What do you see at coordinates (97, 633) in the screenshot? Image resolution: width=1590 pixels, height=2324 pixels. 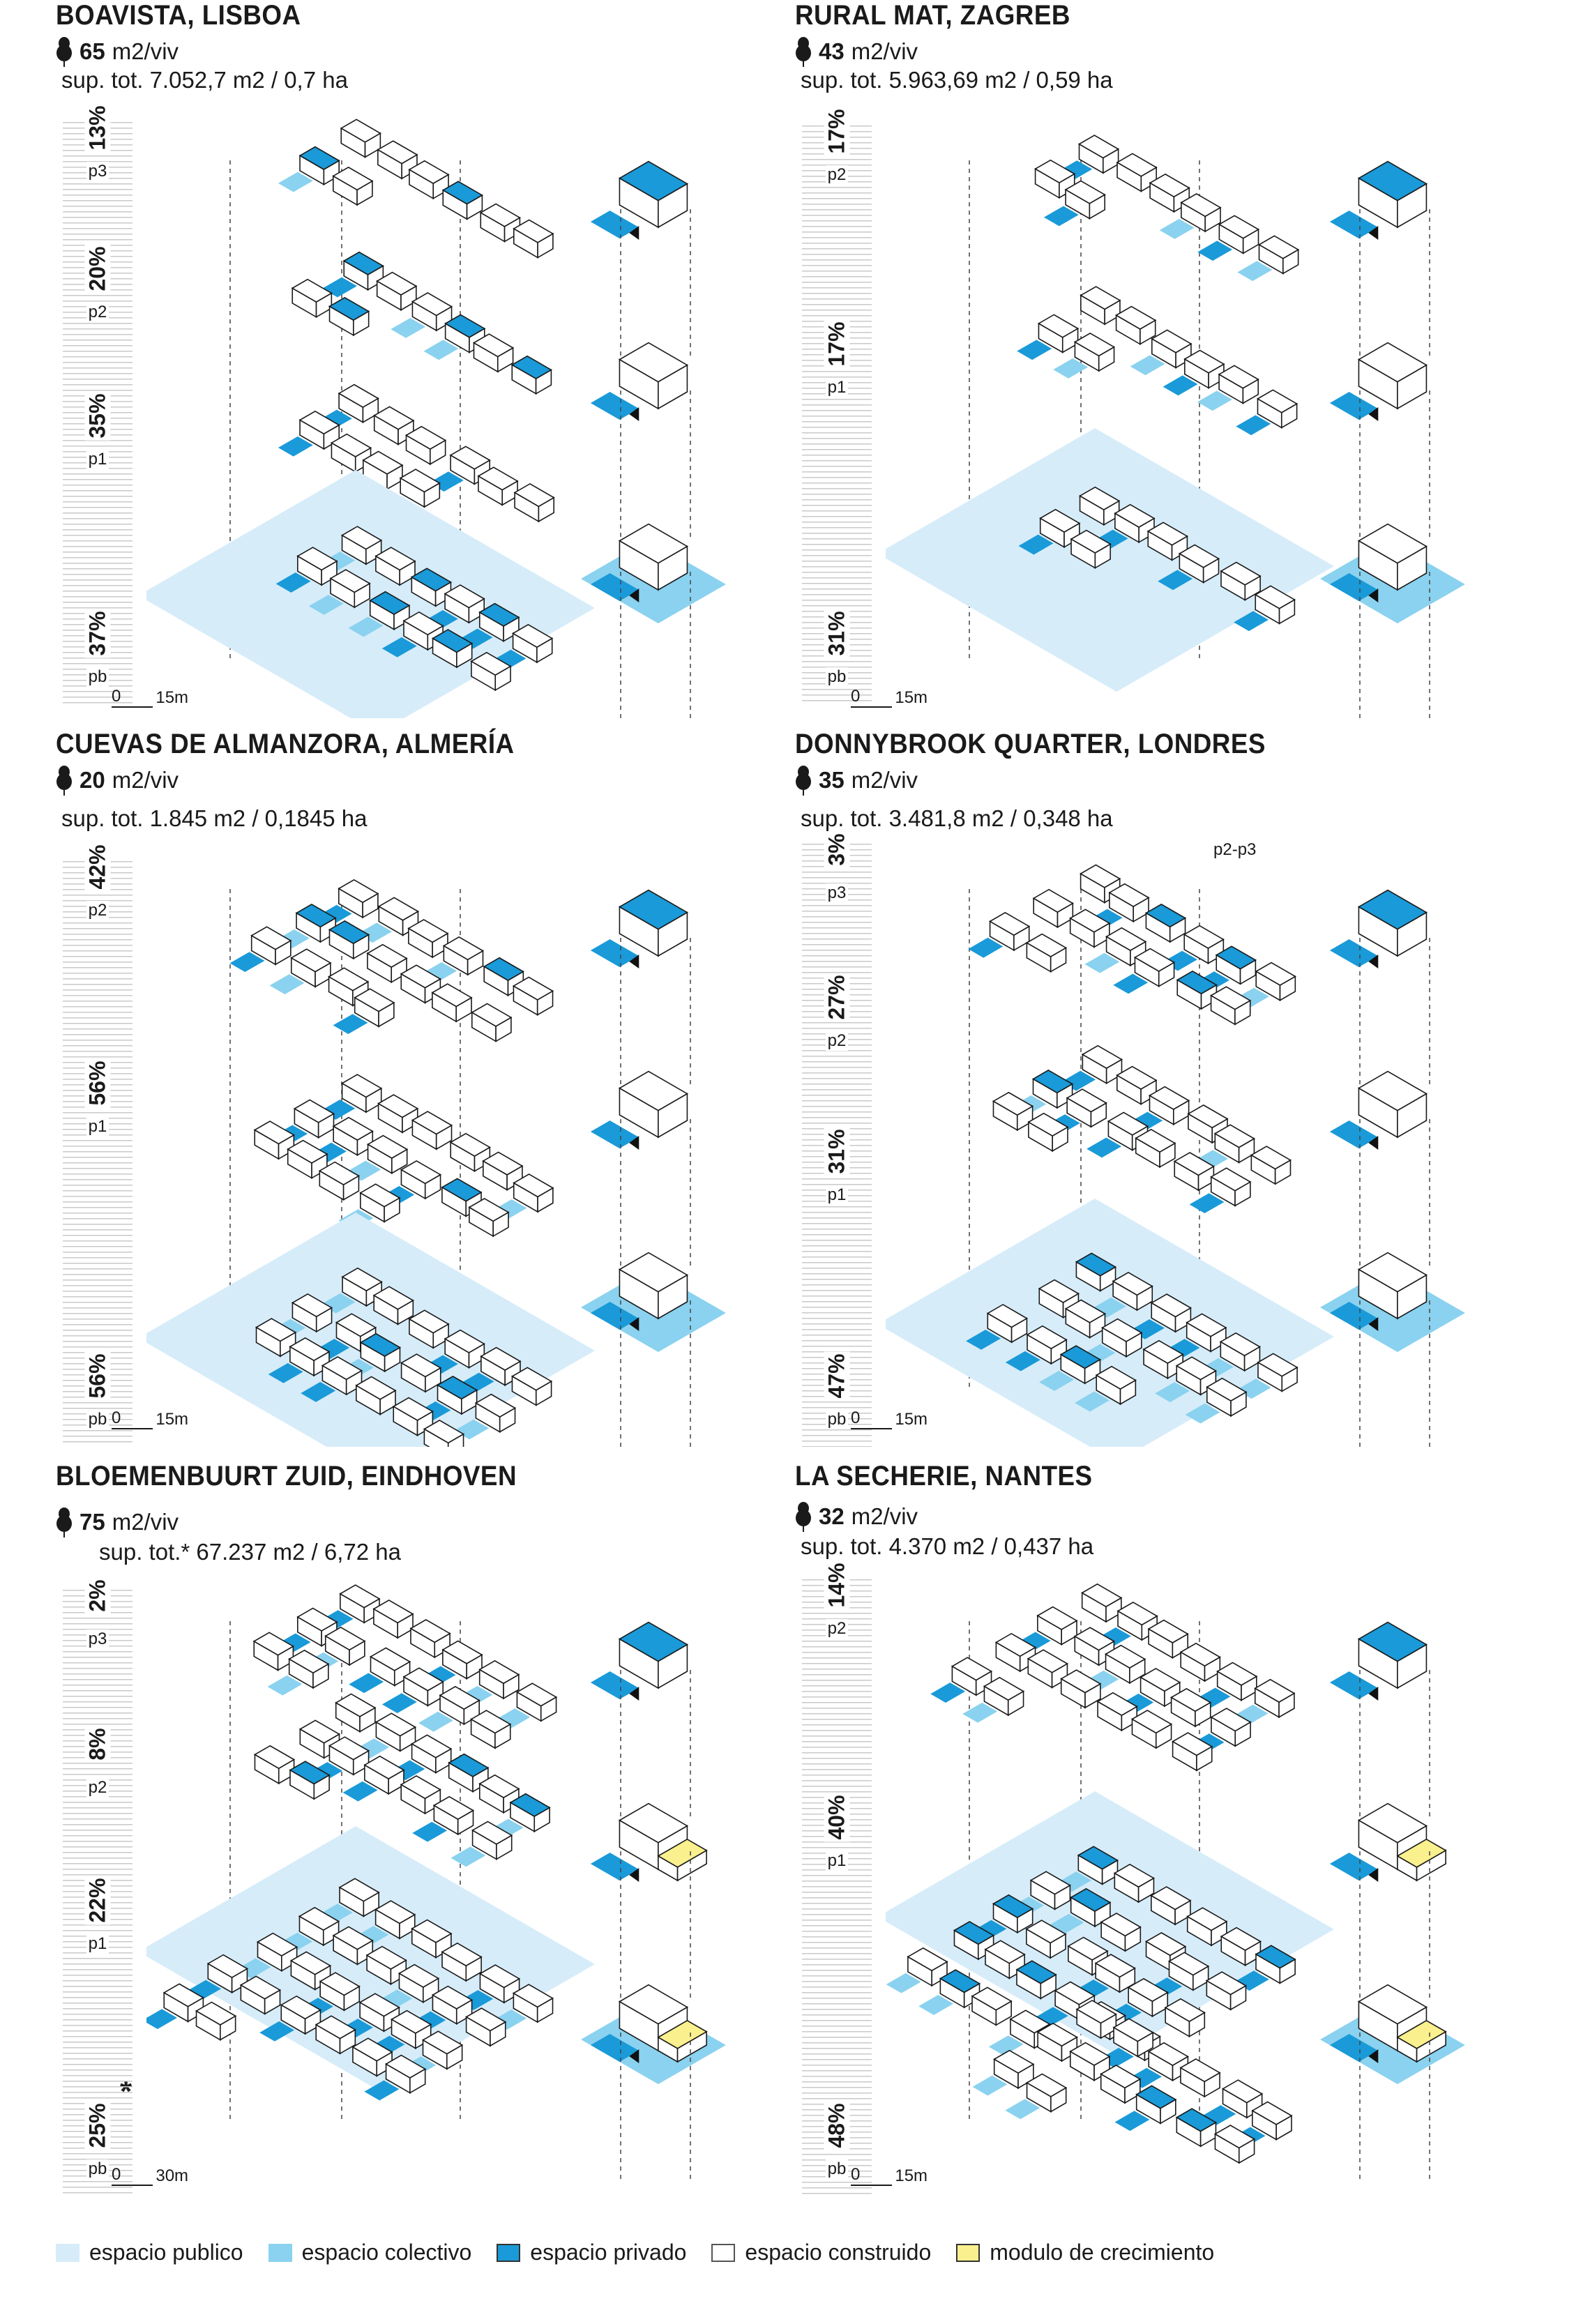 I see `floor-percentage: 37%` at bounding box center [97, 633].